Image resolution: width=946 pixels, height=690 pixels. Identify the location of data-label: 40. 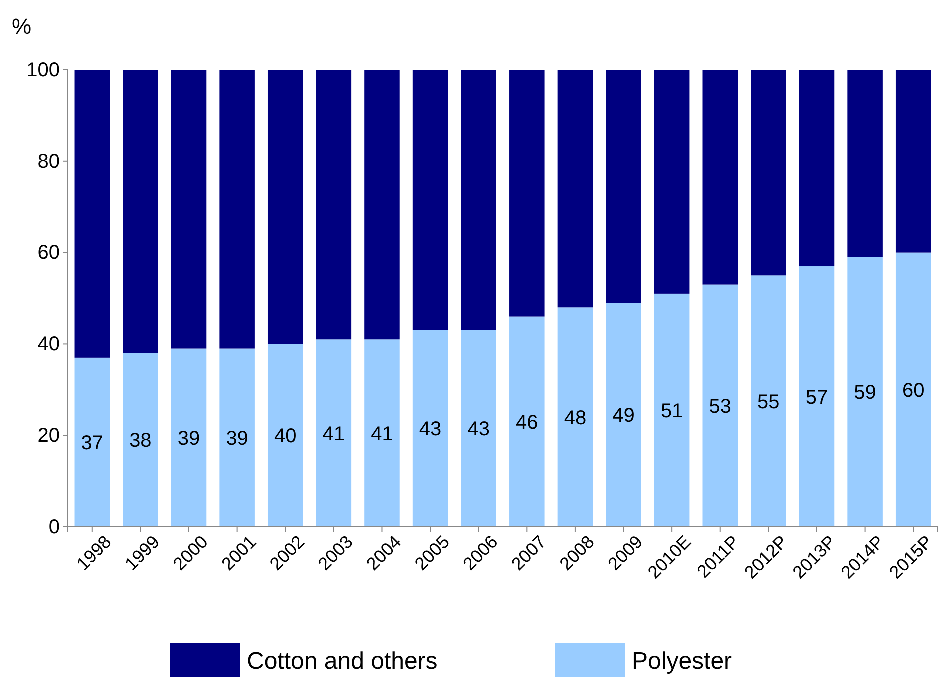
(285, 437).